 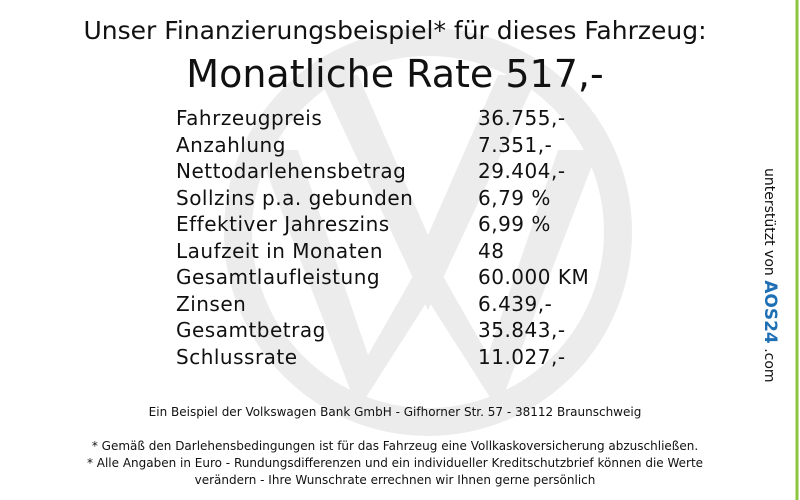 I want to click on row-value: 6,79 %, so click(x=514, y=197).